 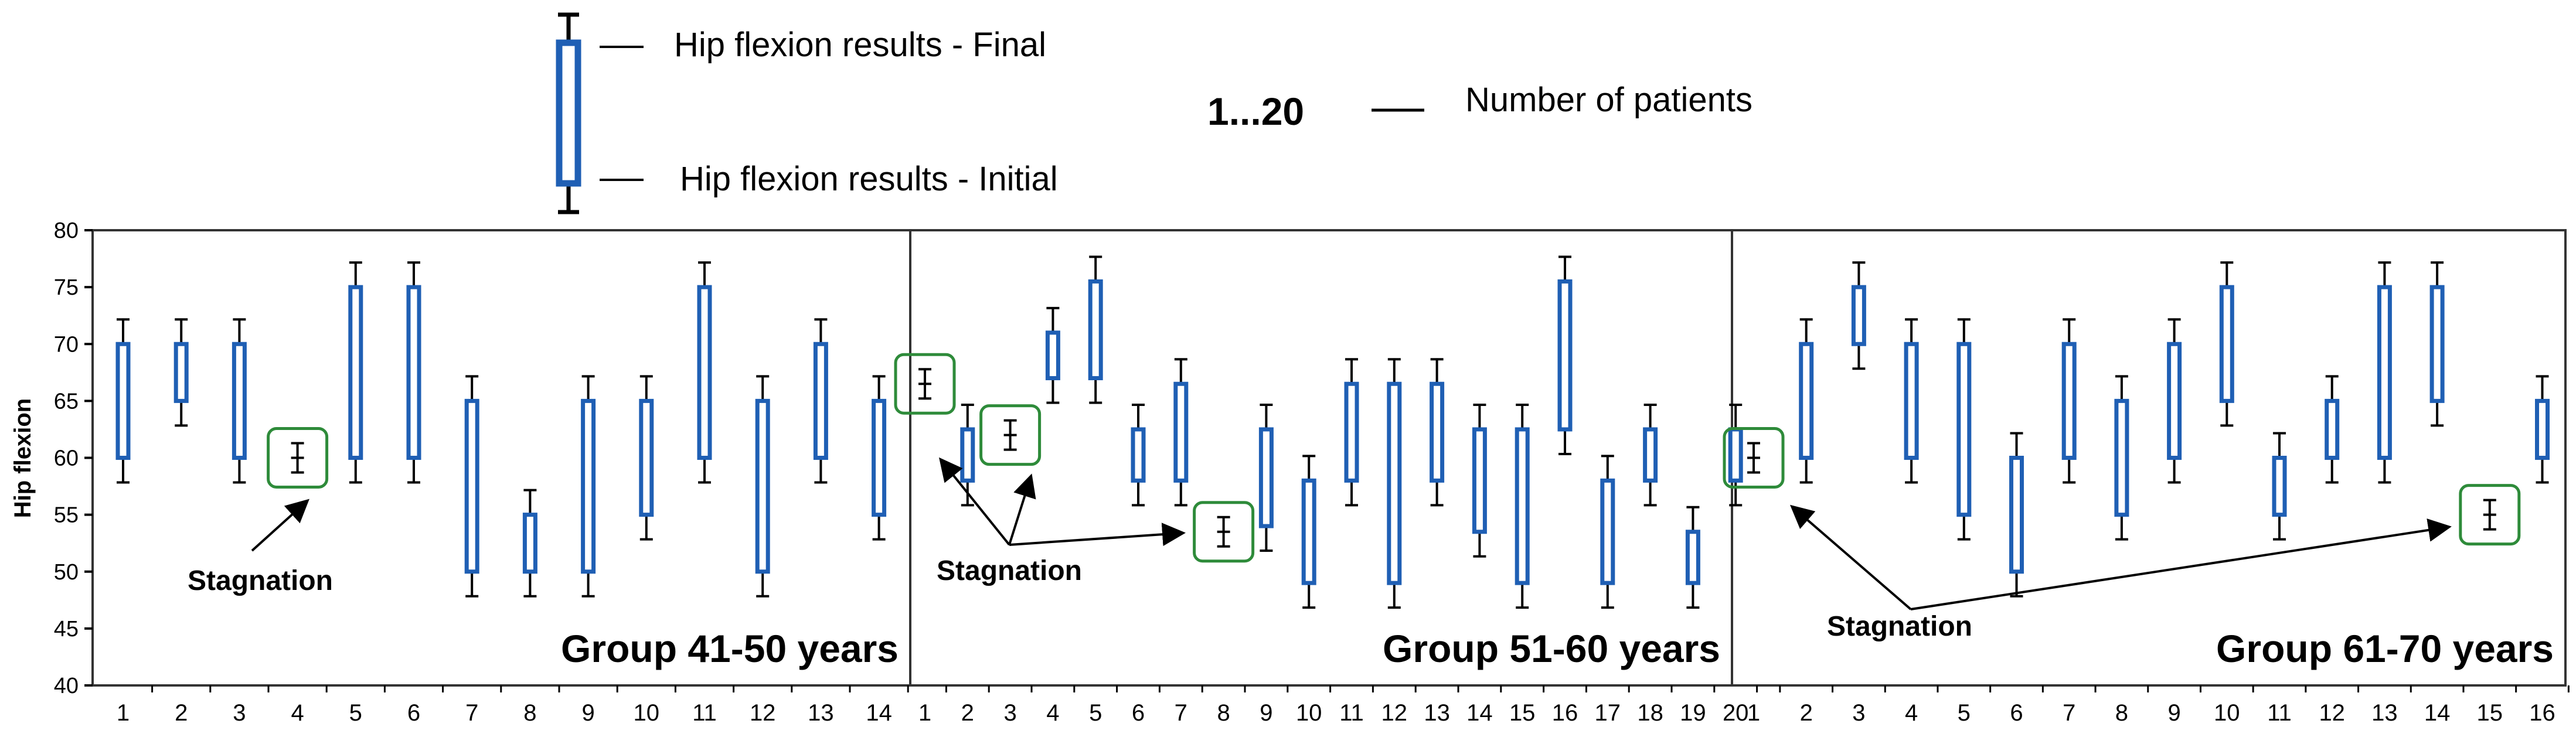 I want to click on stagnation-label: Stagnation, so click(x=260, y=580).